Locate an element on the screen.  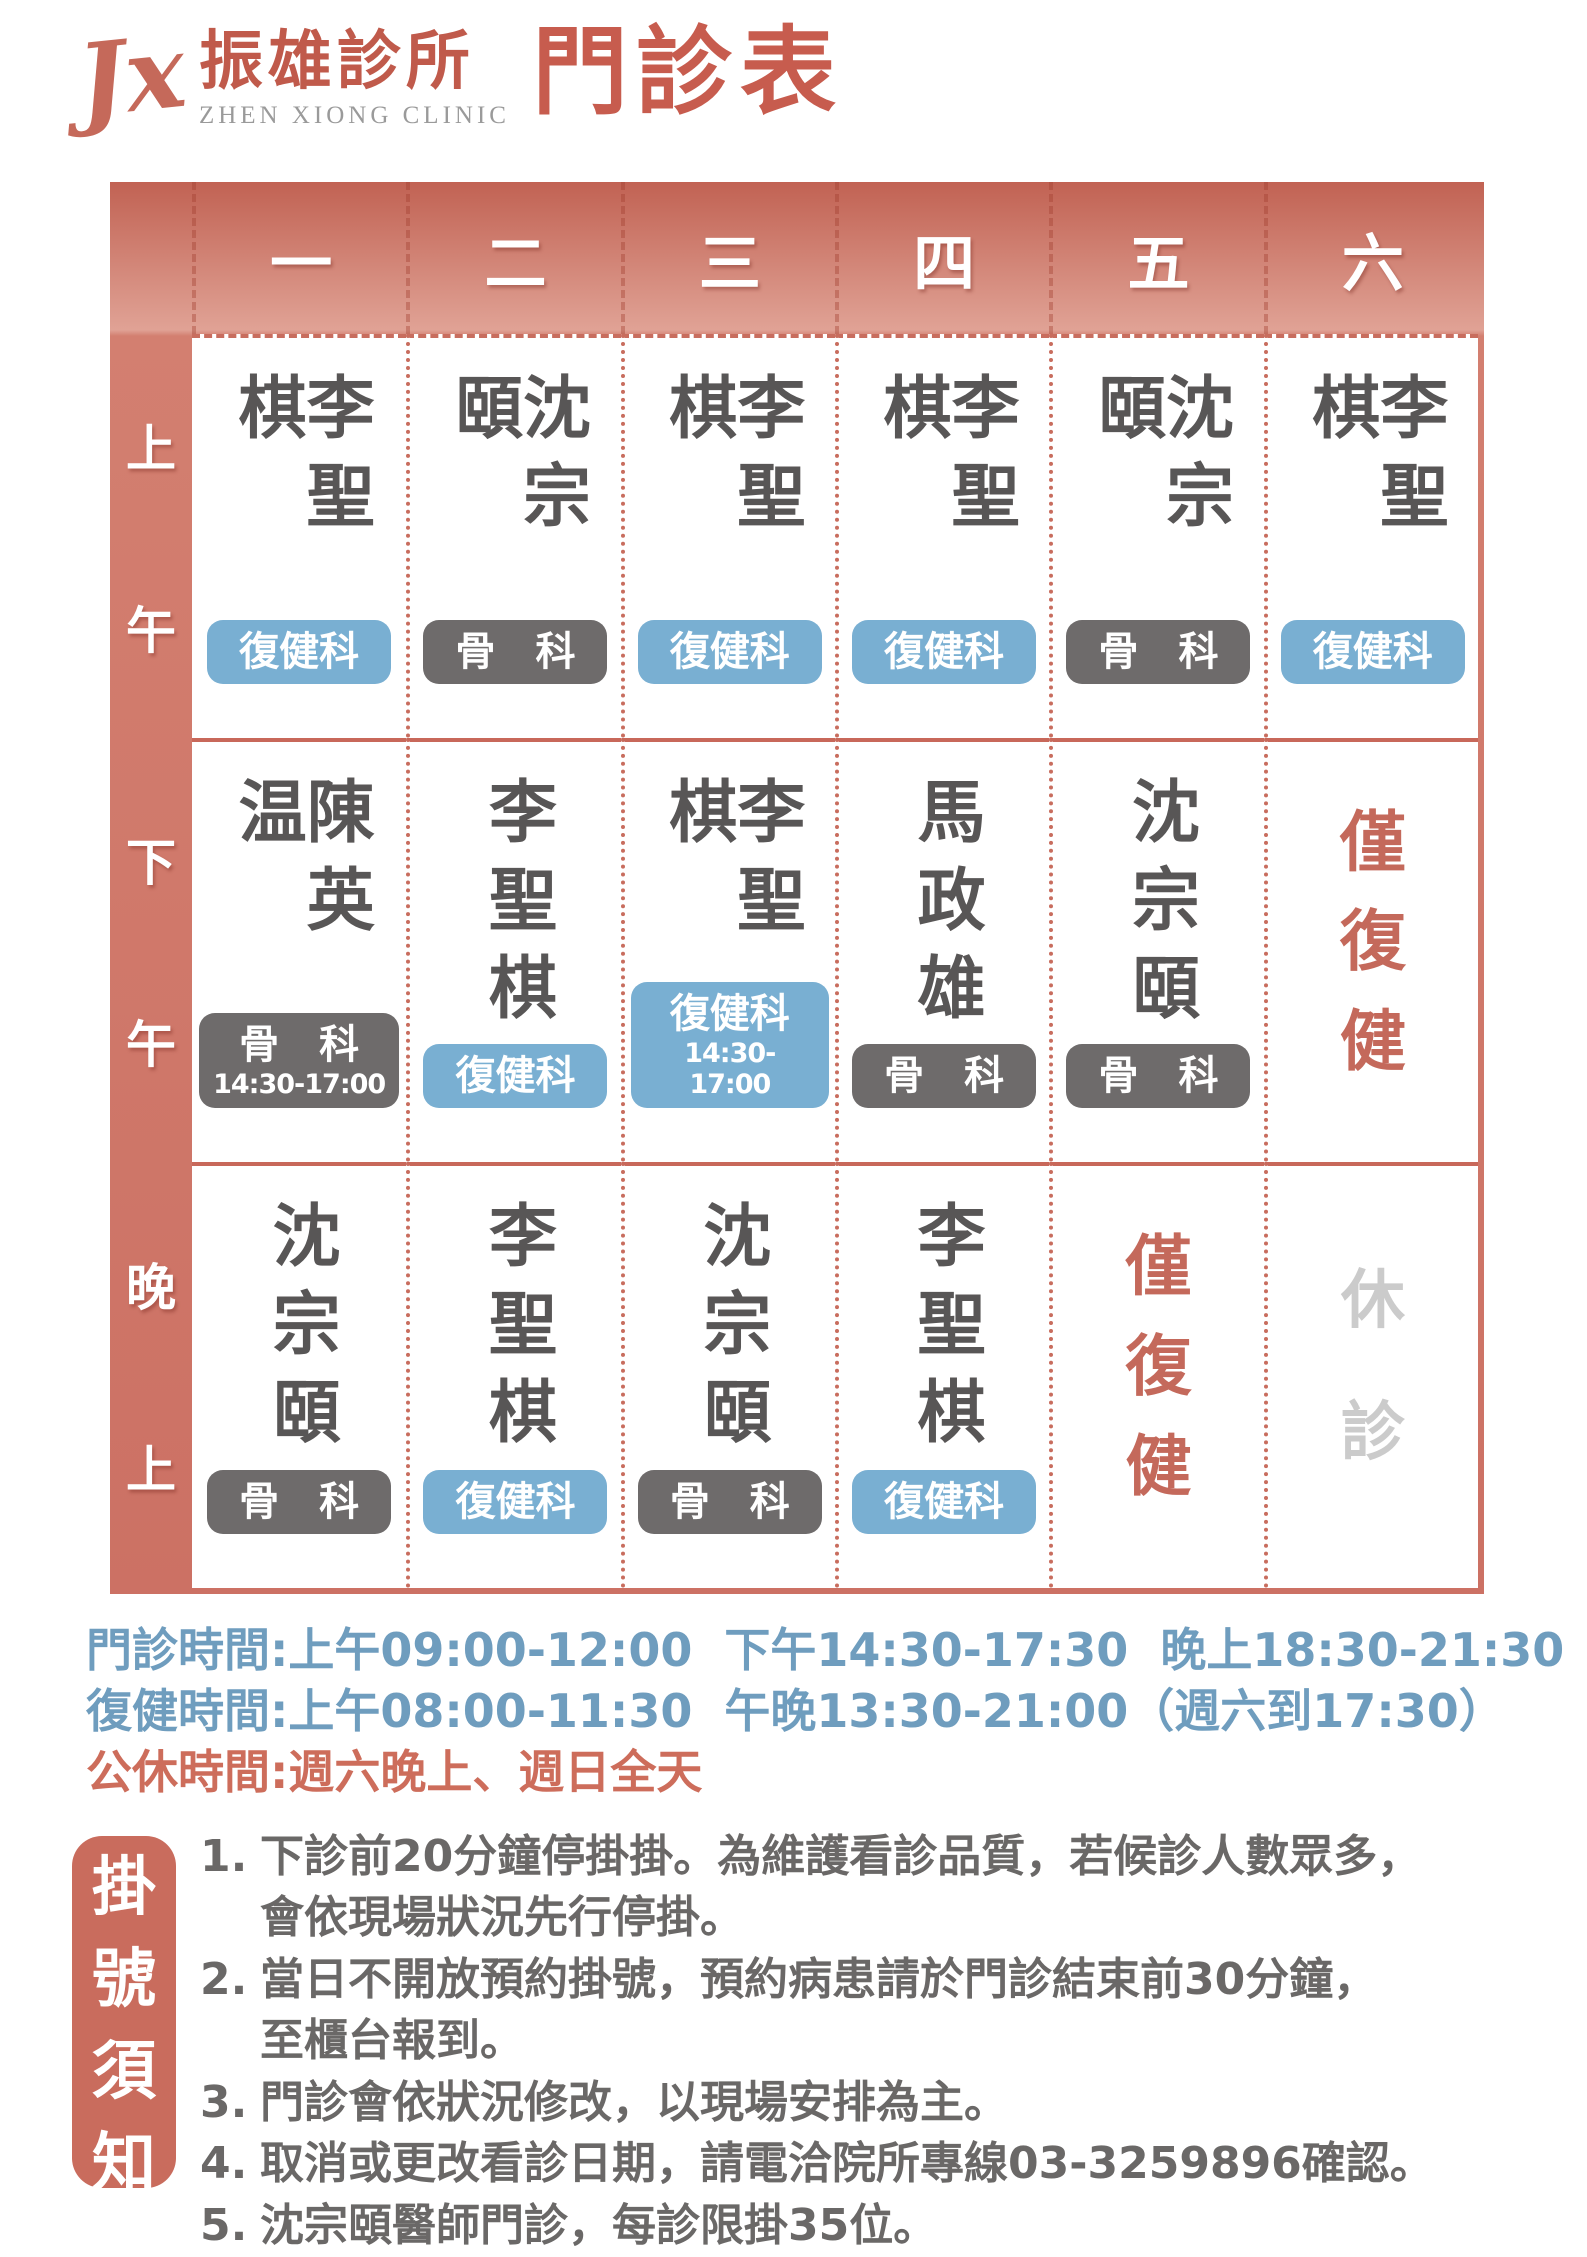
department-badge: 復健科 14:30-17:00 is located at coordinates (729, 1044).